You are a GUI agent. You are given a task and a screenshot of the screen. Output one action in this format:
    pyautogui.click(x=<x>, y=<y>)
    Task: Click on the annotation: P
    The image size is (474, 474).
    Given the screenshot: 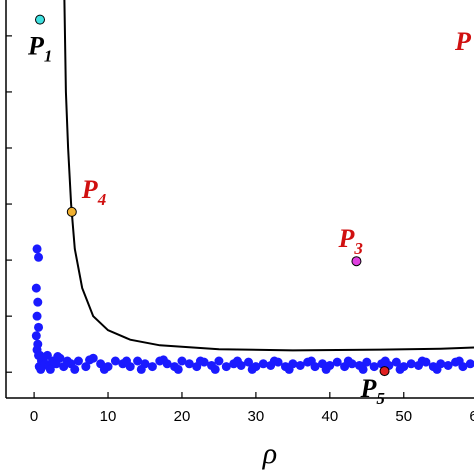 What is the action you would take?
    pyautogui.click(x=463, y=41)
    